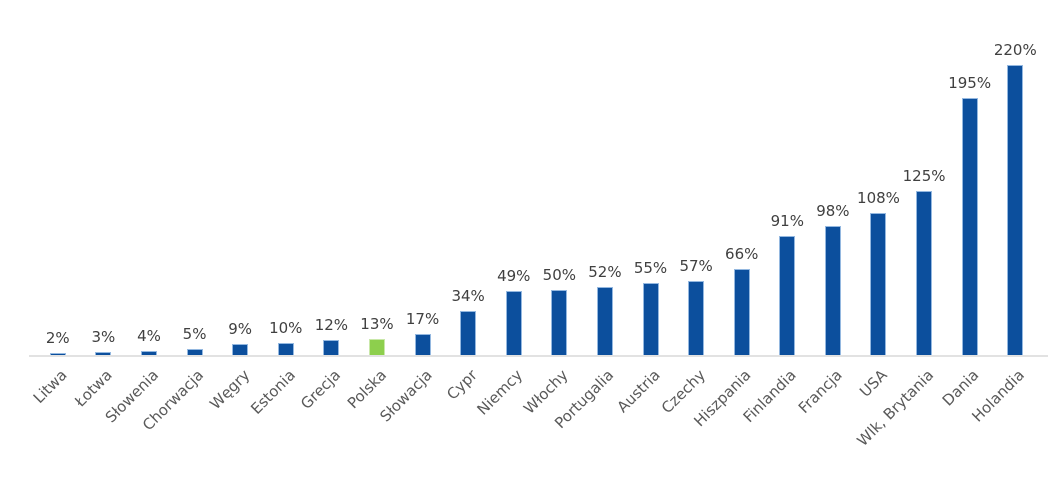 The image size is (1063, 484). I want to click on bar-value-label: 52%, so click(605, 272).